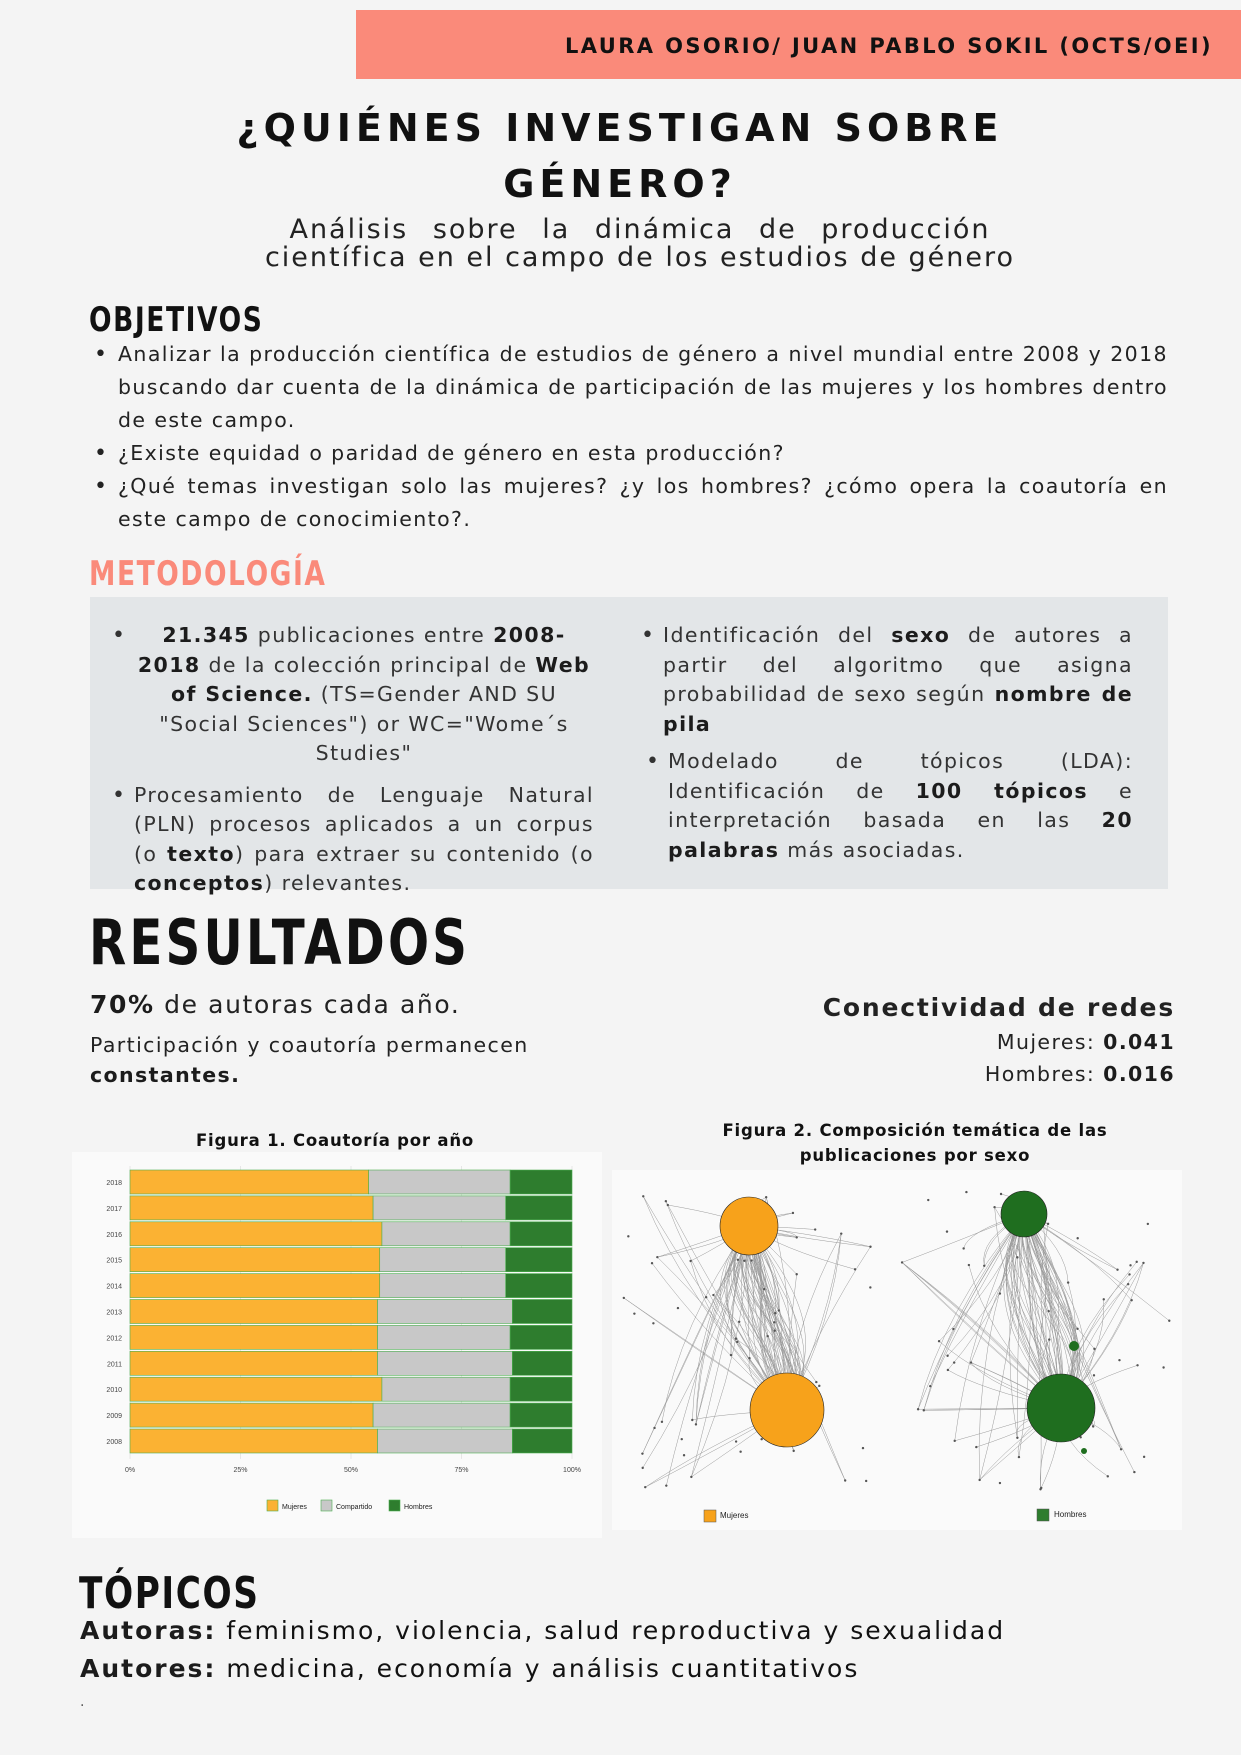 The width and height of the screenshot is (1241, 1755). Describe the element at coordinates (439, 1182) in the screenshot. I see `bar-compartido-2018` at that location.